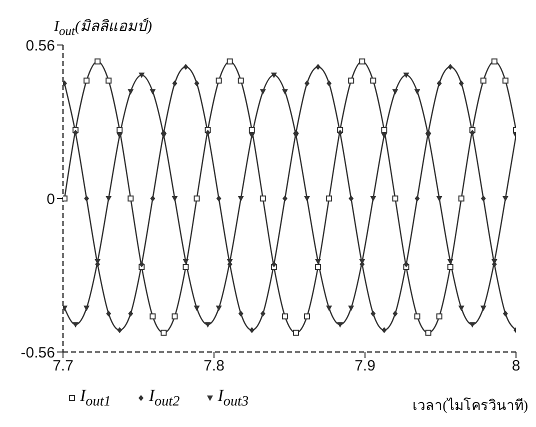  Describe the element at coordinates (516, 366) in the screenshot. I see `x-tick-label: 8` at that location.